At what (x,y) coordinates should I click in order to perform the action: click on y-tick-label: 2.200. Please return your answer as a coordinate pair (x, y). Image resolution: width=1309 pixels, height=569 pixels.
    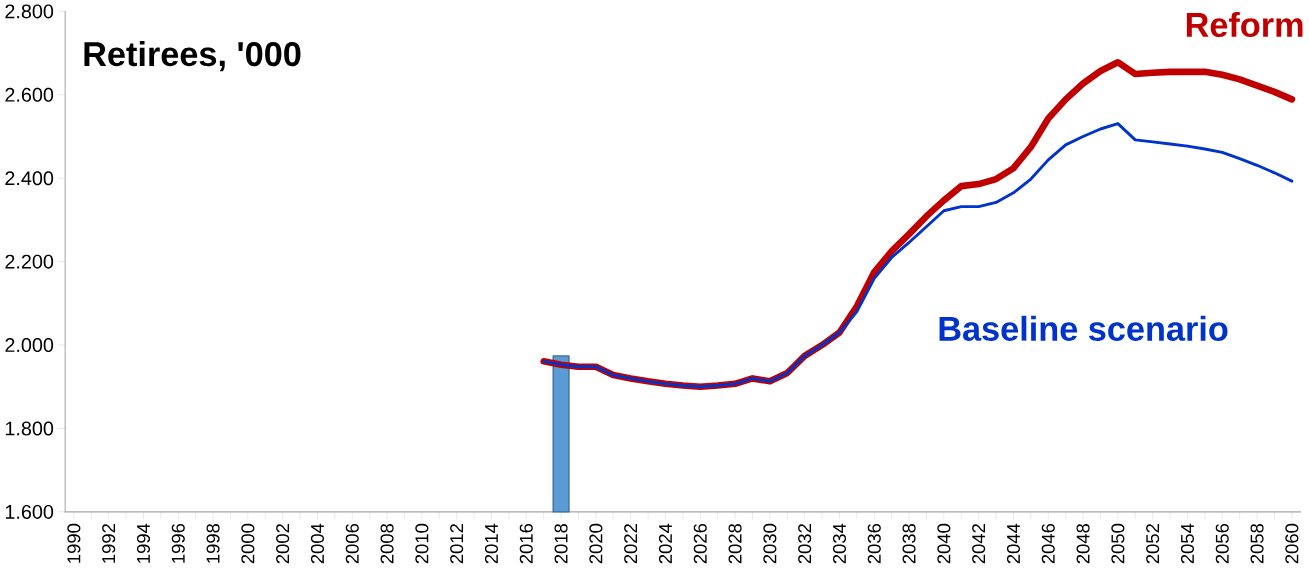
    Looking at the image, I should click on (29, 261).